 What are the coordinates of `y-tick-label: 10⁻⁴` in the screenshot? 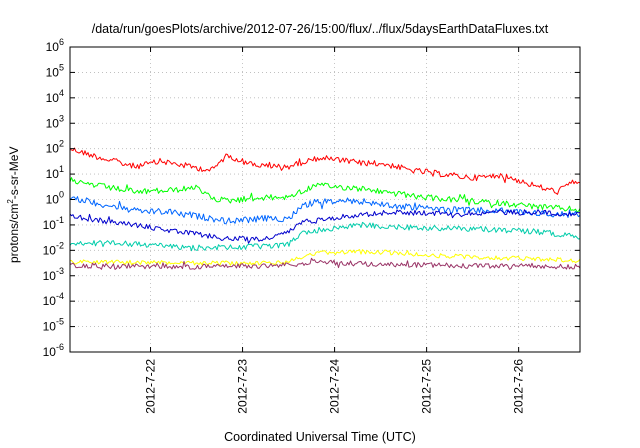 It's located at (53, 299).